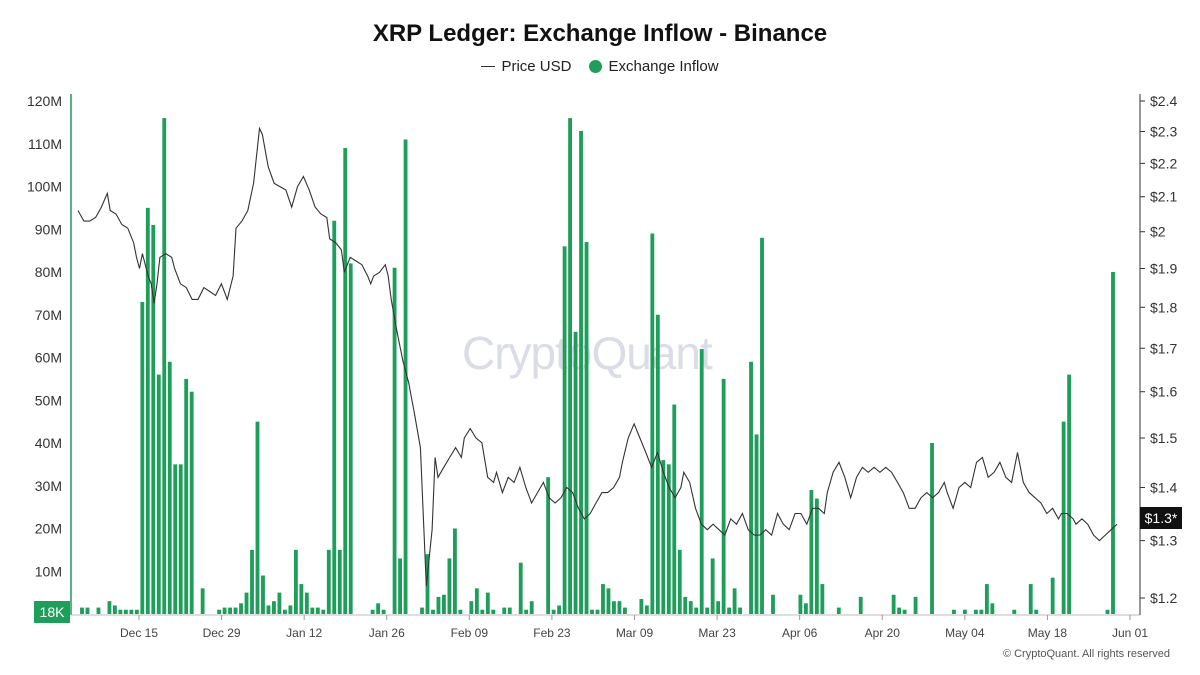  What do you see at coordinates (635, 633) in the screenshot?
I see `x-tick-label: Mar 09` at bounding box center [635, 633].